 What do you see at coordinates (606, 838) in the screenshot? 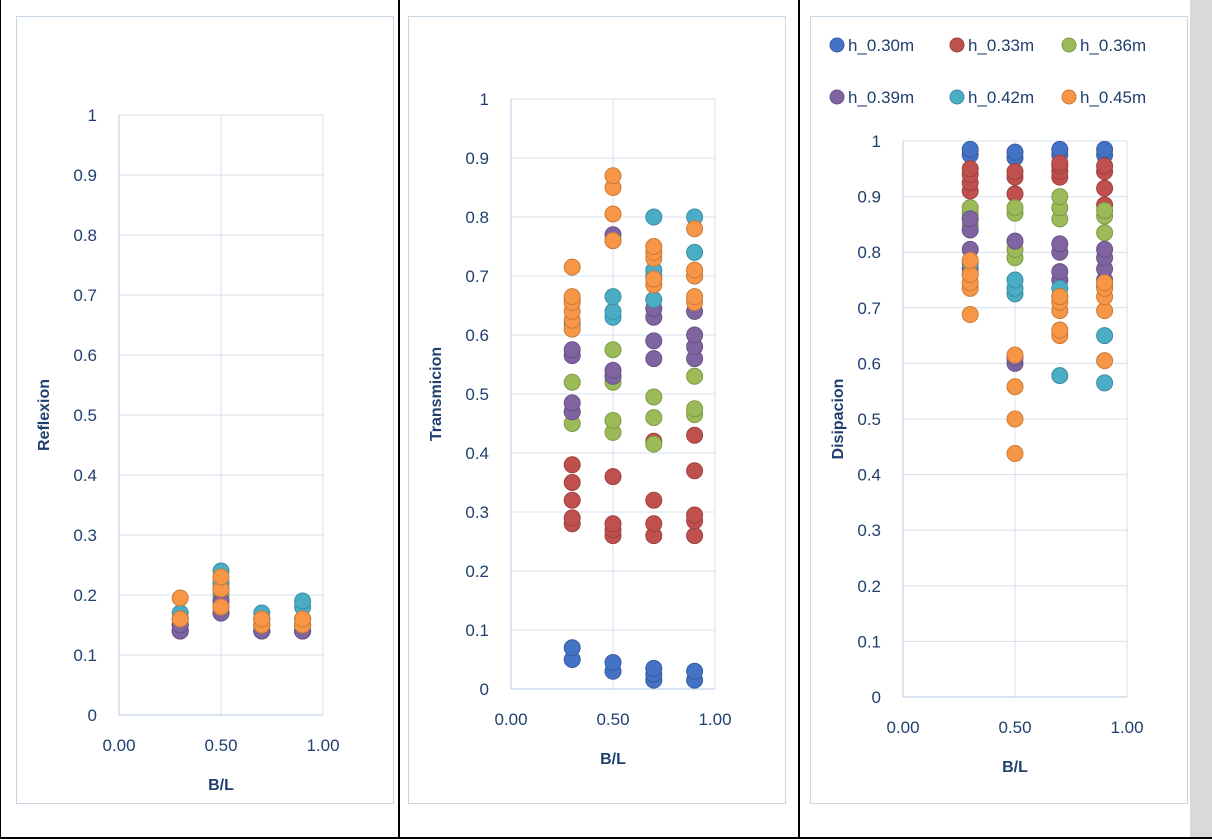
I see `table-bottom-border` at bounding box center [606, 838].